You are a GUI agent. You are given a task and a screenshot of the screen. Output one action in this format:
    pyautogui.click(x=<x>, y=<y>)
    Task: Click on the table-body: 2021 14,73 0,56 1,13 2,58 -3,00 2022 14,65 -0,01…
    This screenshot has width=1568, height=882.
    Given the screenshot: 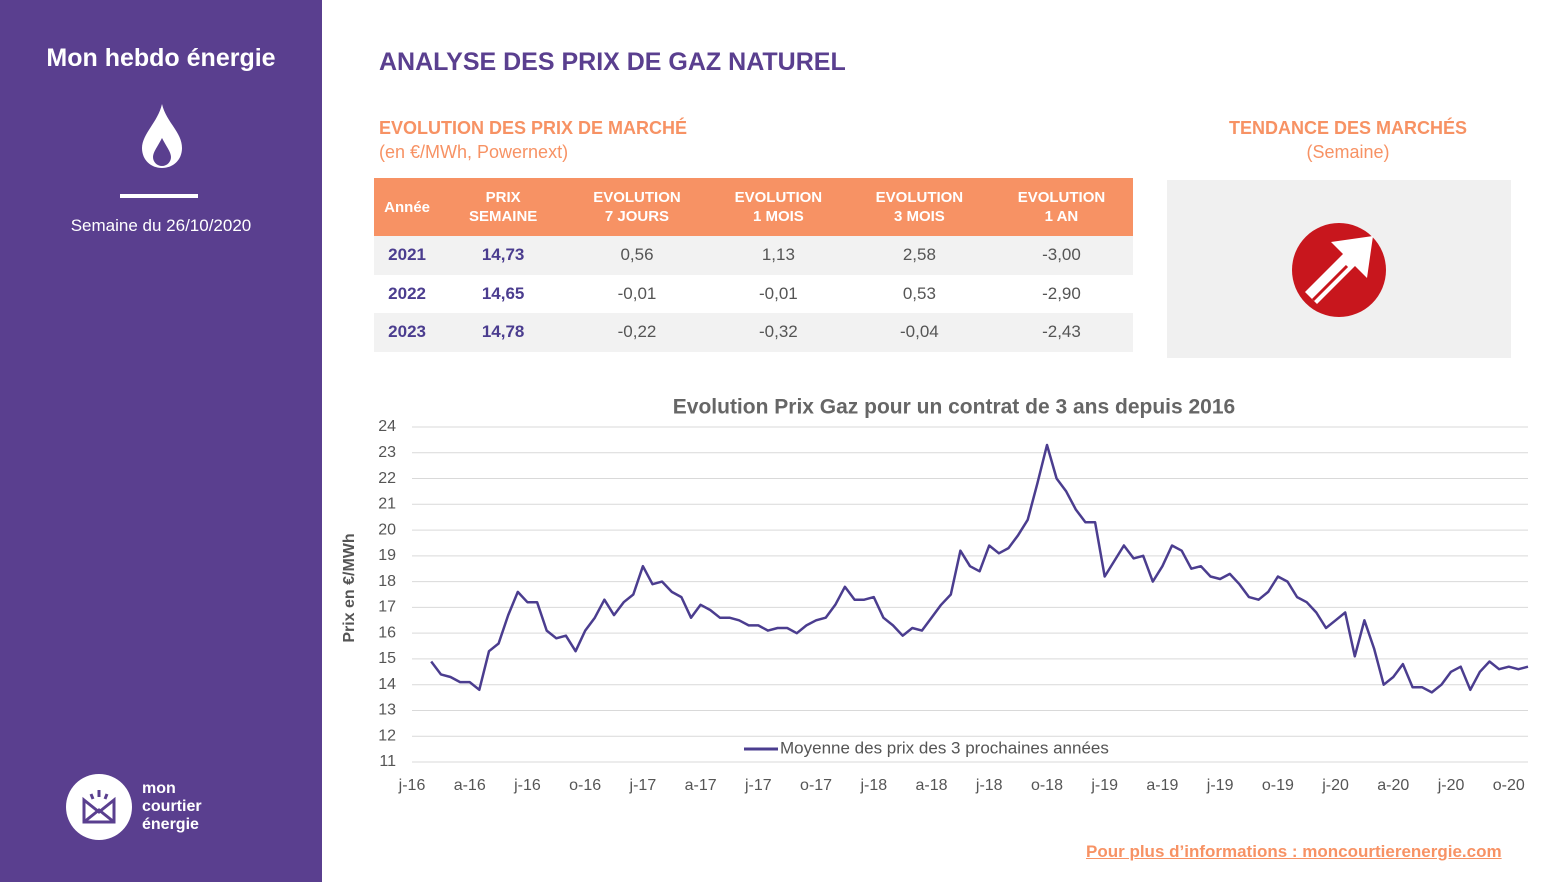 What is the action you would take?
    pyautogui.click(x=753, y=294)
    